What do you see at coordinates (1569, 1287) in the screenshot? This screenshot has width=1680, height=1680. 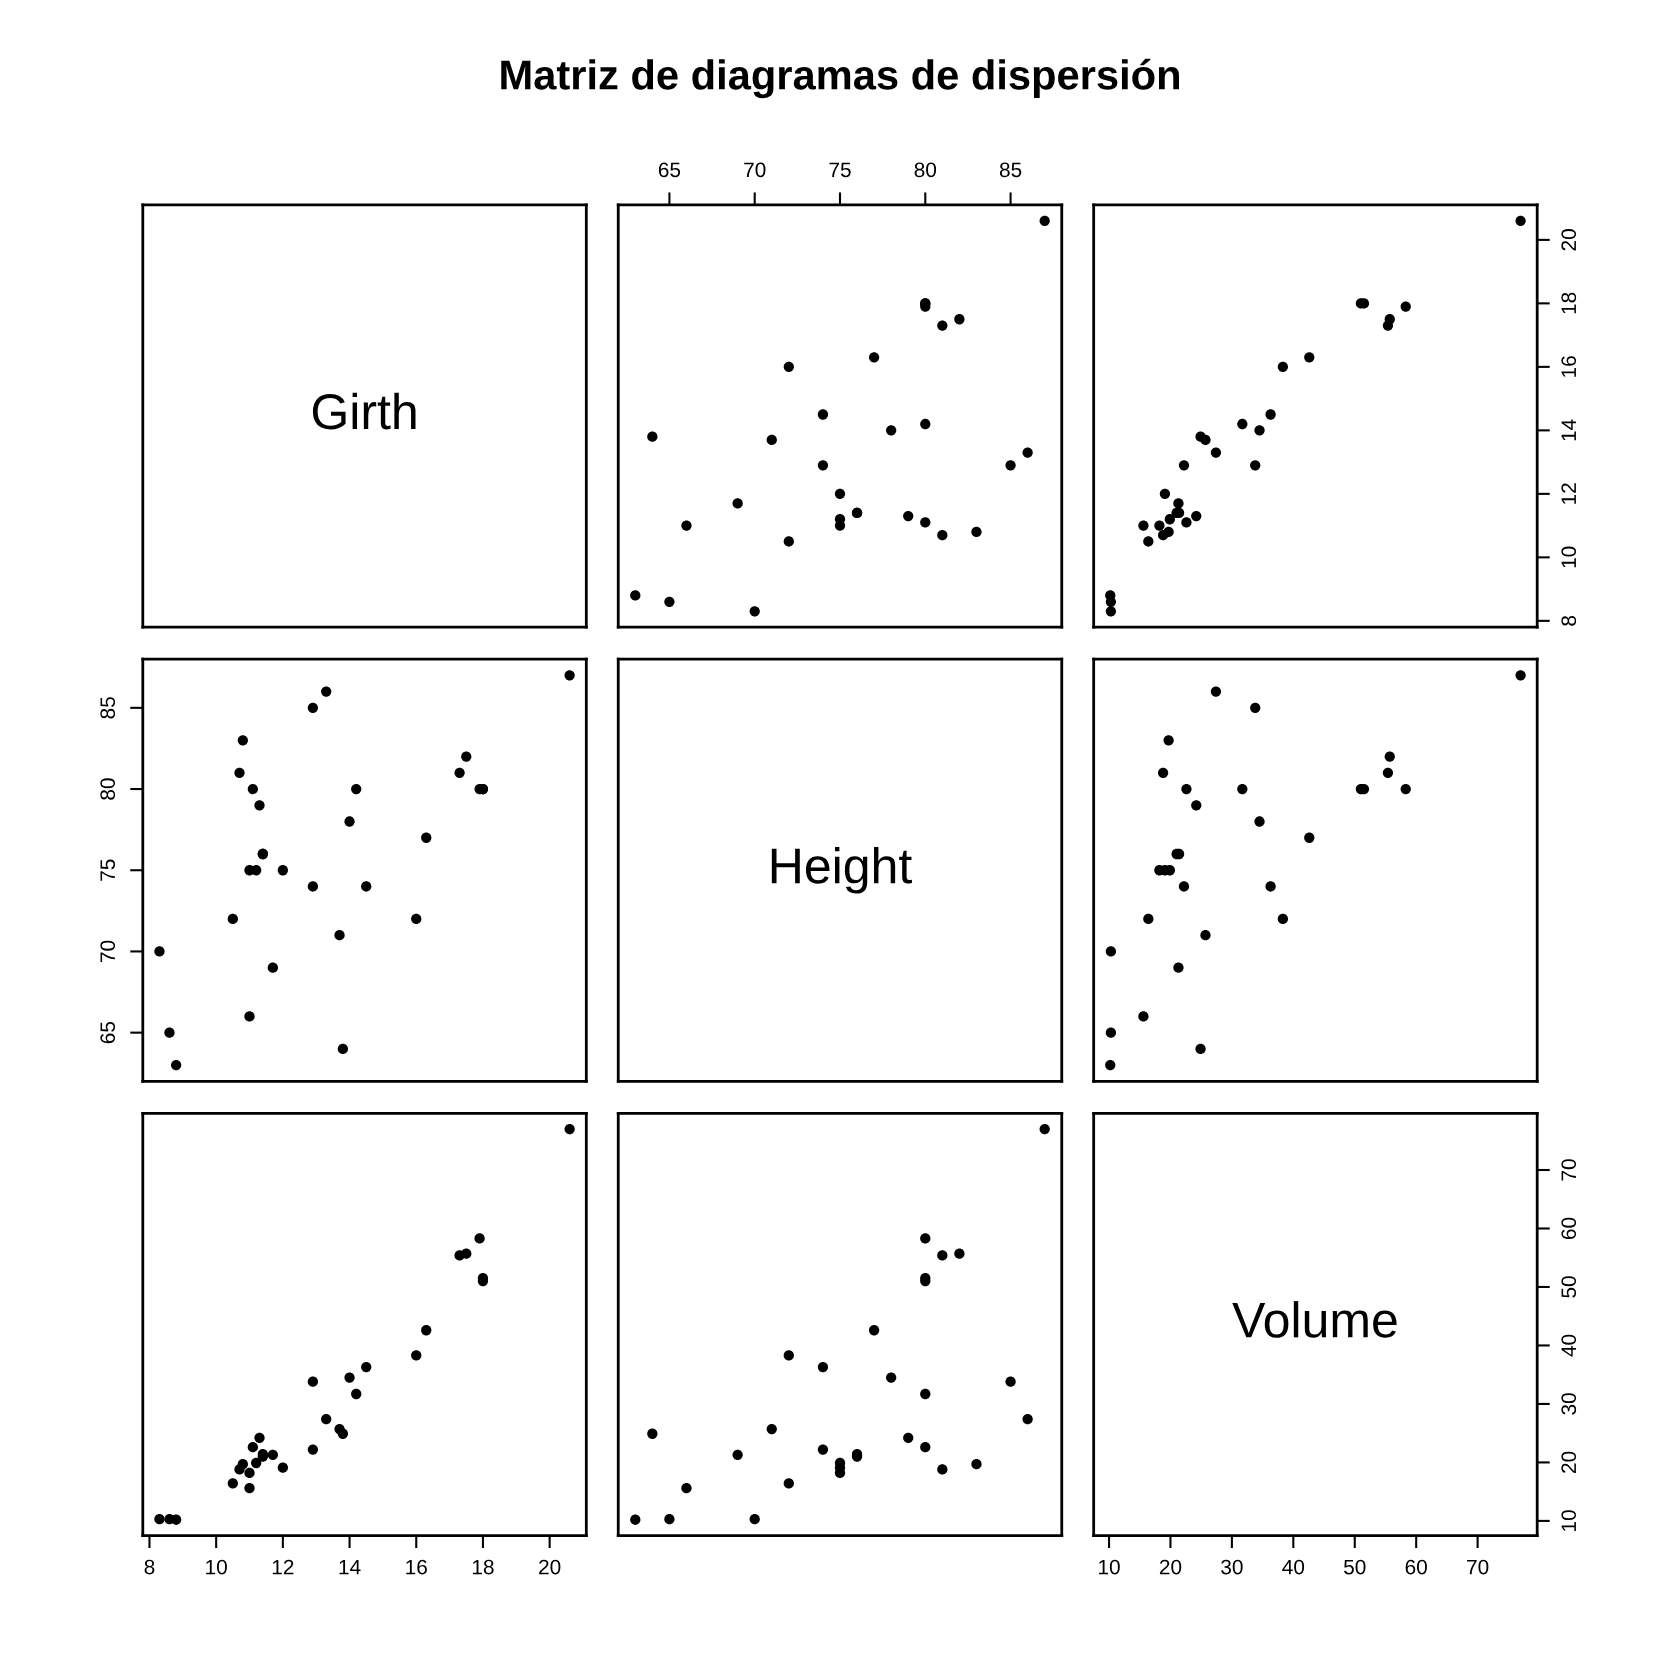 I see `y-tick-label: 50` at bounding box center [1569, 1287].